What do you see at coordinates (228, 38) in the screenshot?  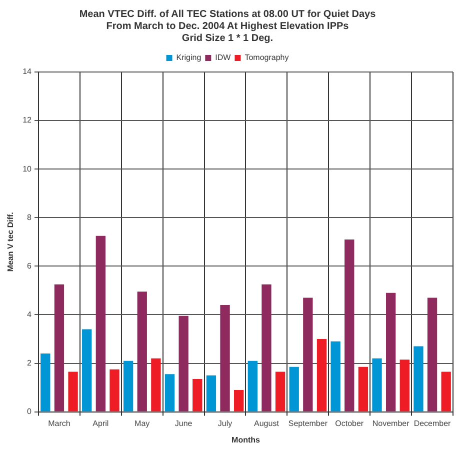 I see `text: Grid Size 1 * 1 Deg.` at bounding box center [228, 38].